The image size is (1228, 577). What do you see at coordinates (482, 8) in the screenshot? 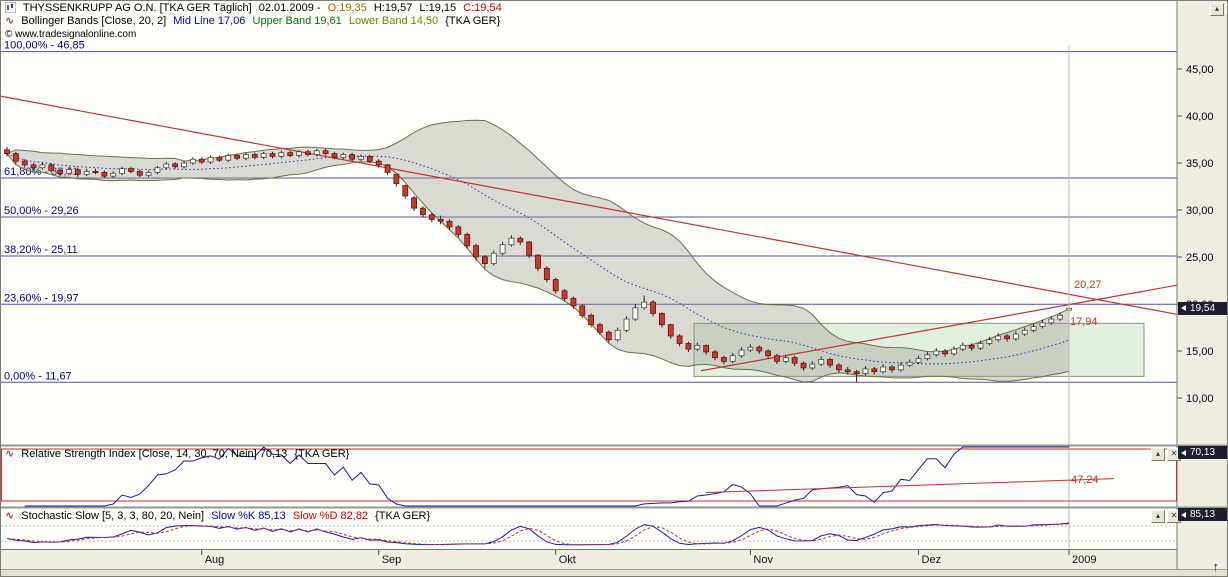
I see `close-value: C:19,54` at bounding box center [482, 8].